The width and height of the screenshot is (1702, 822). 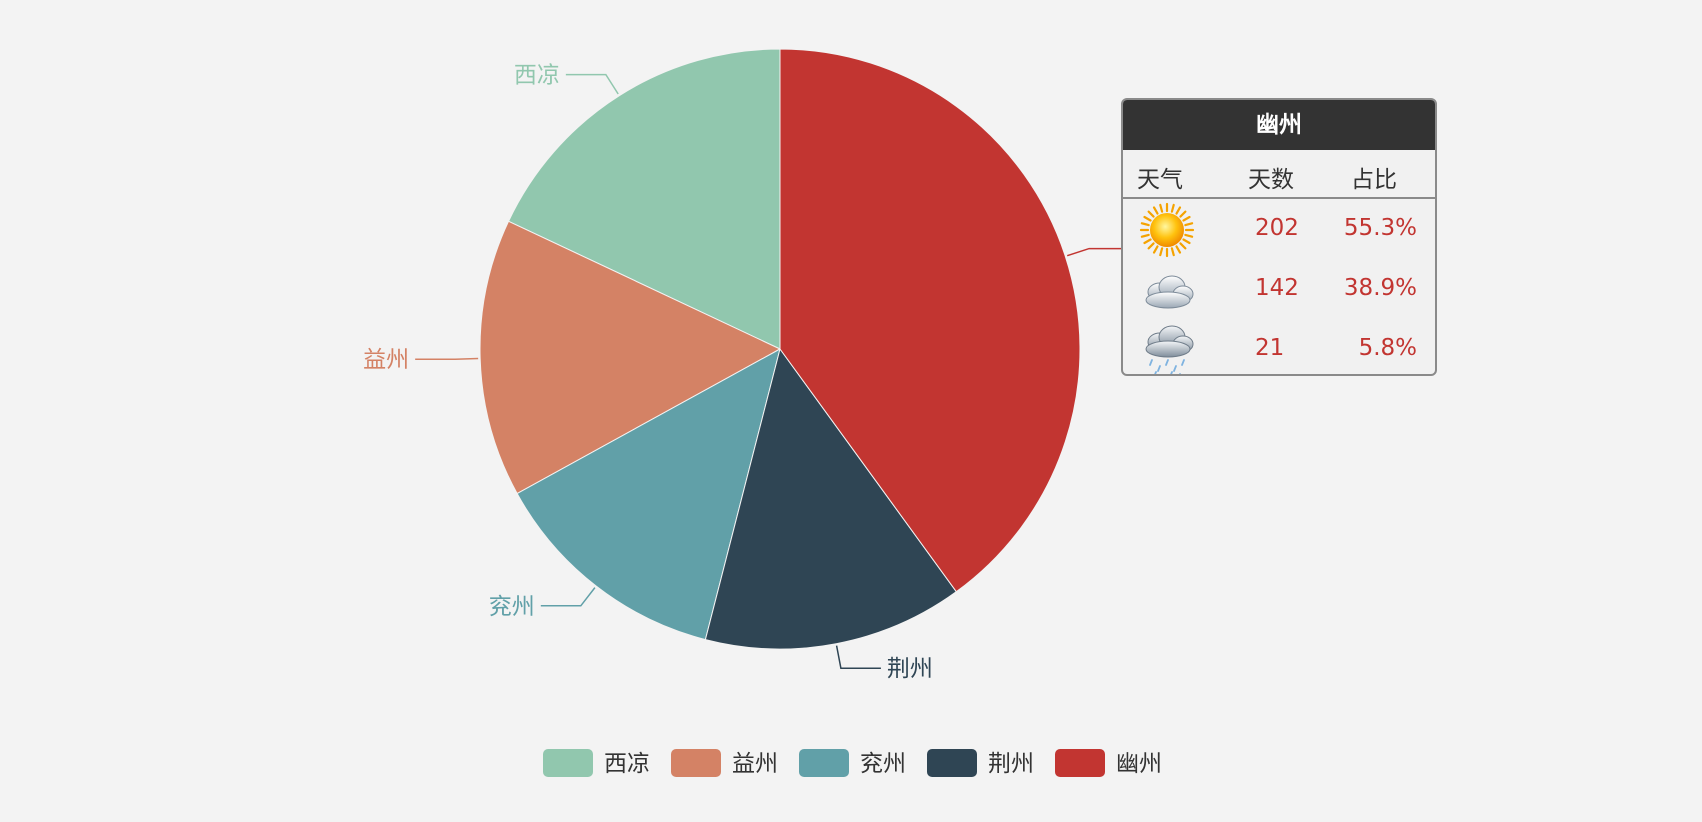 I want to click on tooltip-row: 21 5.8%, so click(x=1279, y=346).